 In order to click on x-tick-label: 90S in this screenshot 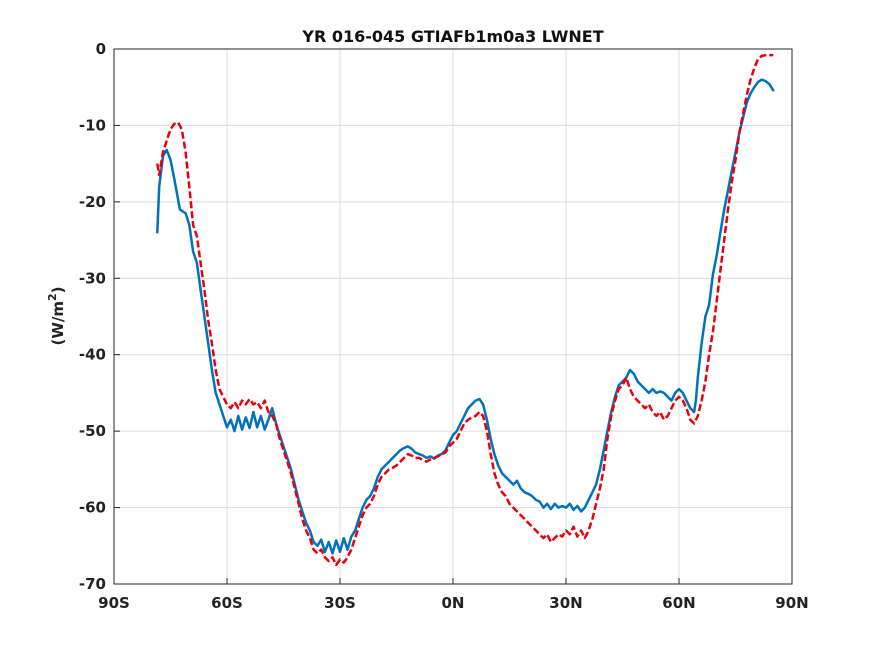, I will do `click(114, 603)`.